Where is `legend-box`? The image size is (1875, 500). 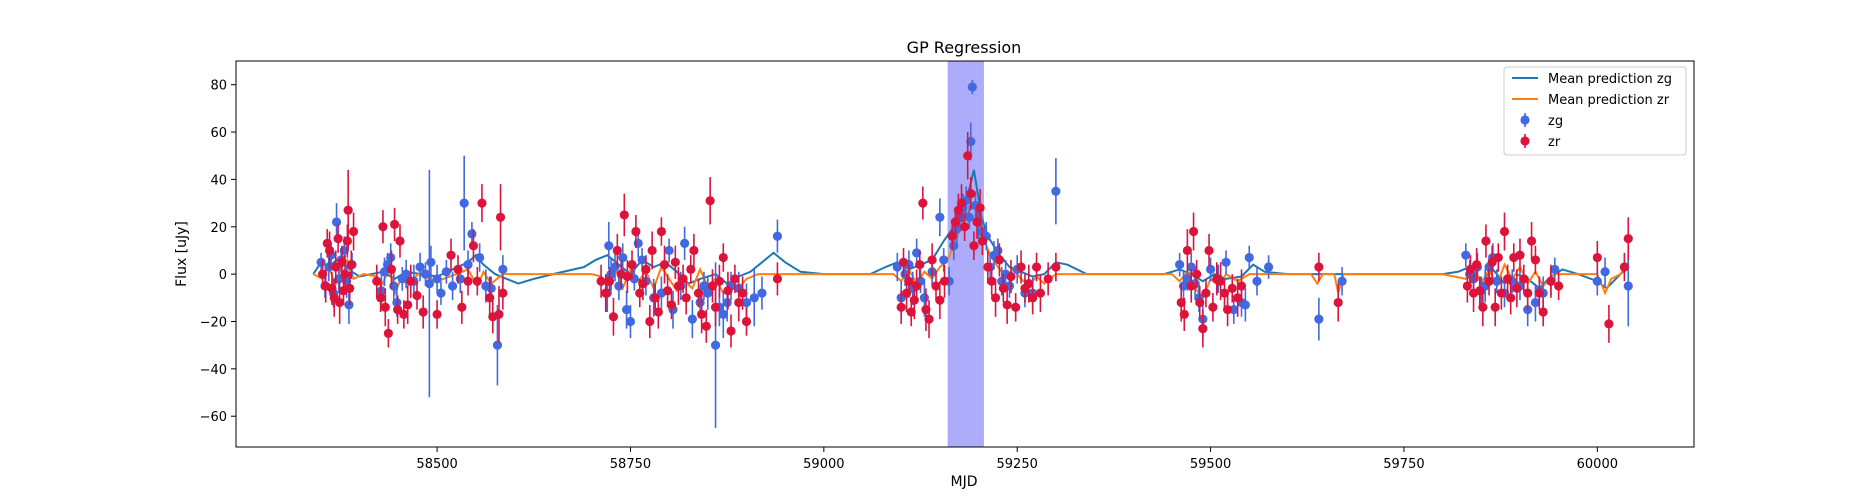 legend-box is located at coordinates (1595, 111).